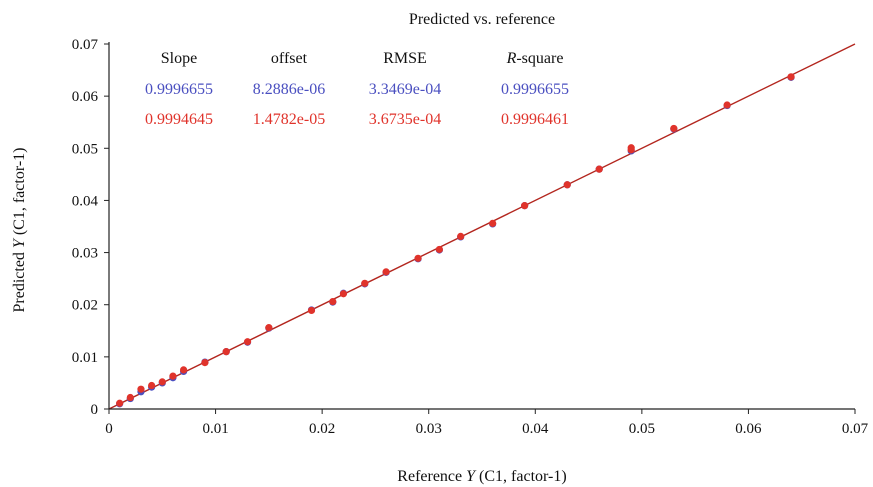 Image resolution: width=873 pixels, height=487 pixels. I want to click on y-tick-label: 0.06, so click(85, 97).